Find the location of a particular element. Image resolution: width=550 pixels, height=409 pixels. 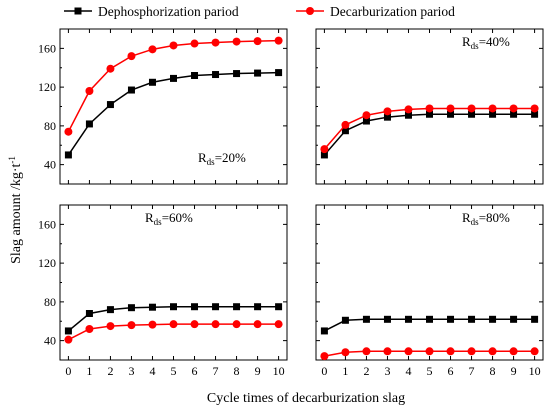

x-tick-label: 0 is located at coordinates (68, 371).